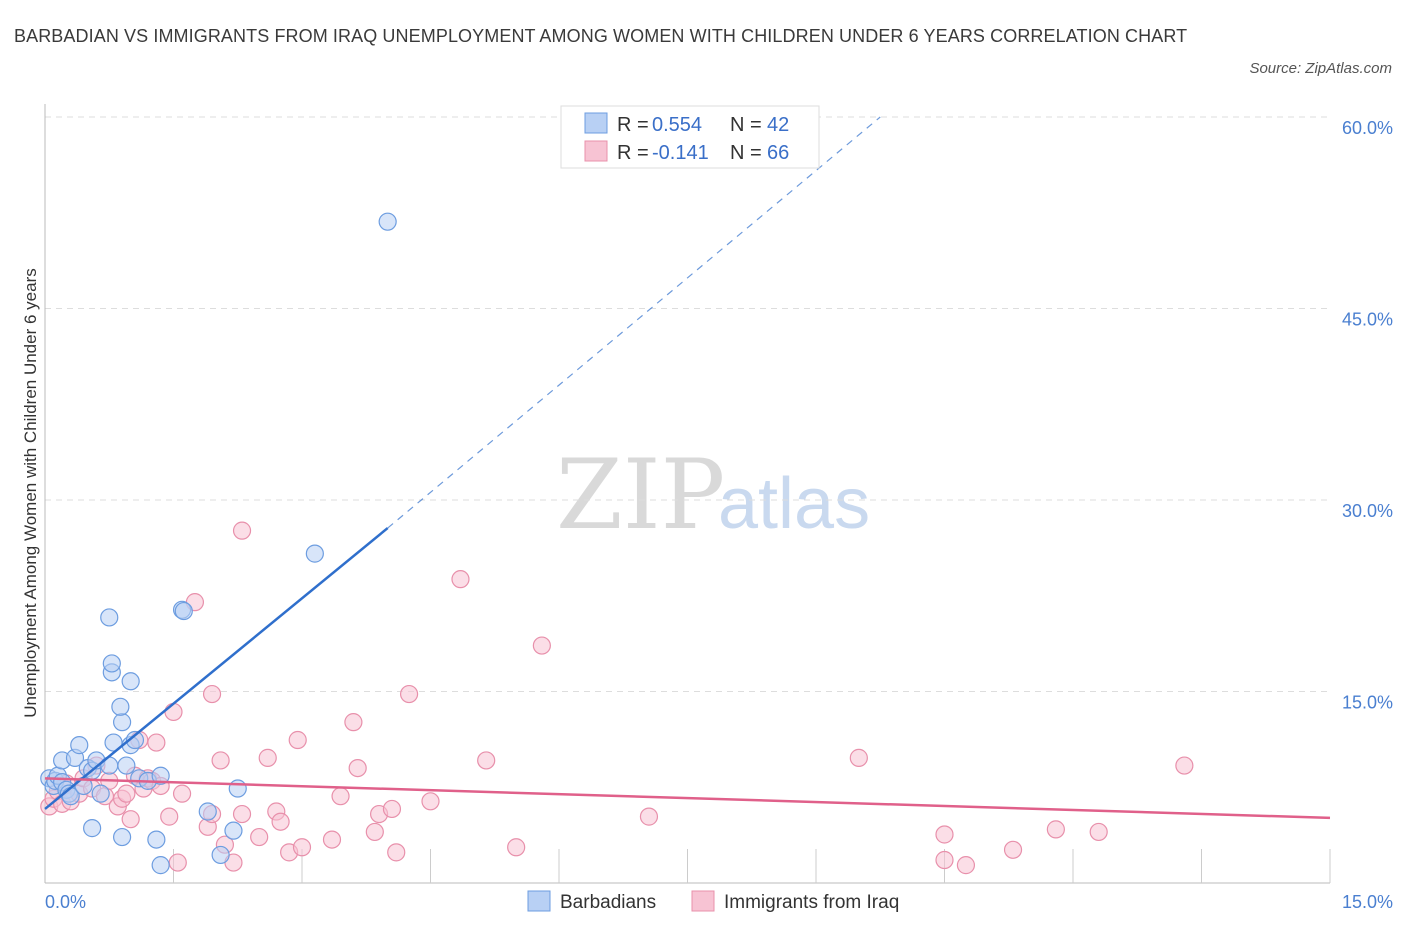 This screenshot has width=1406, height=930. What do you see at coordinates (65, 902) in the screenshot?
I see `x-tick-label-min: 0.0%` at bounding box center [65, 902].